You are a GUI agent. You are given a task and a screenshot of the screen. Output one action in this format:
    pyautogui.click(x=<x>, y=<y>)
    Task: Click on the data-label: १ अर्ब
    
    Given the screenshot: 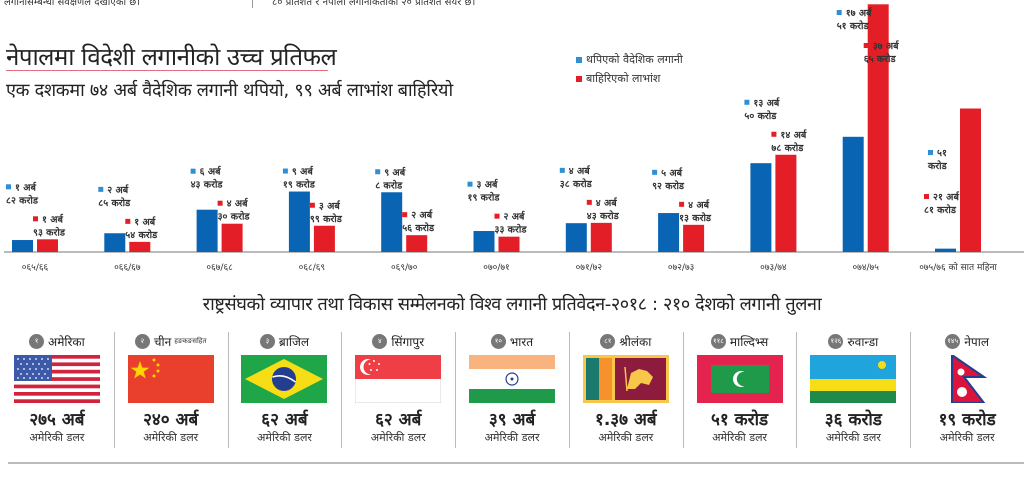 What is the action you would take?
    pyautogui.click(x=26, y=187)
    